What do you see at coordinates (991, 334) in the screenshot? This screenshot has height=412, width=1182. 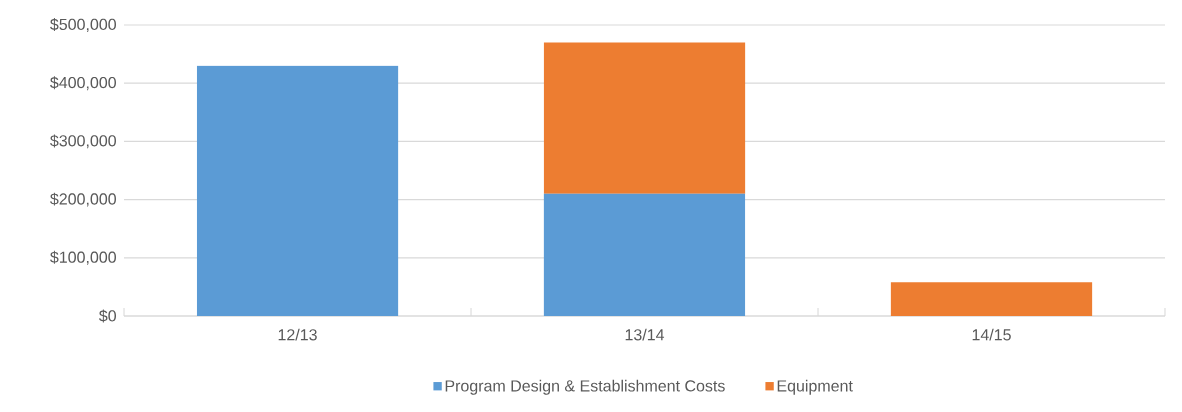 I see `x-tick-label: 14/15` at bounding box center [991, 334].